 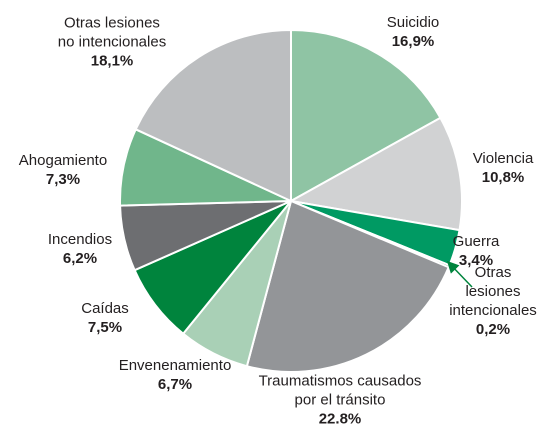 What do you see at coordinates (503, 168) in the screenshot?
I see `slice-label: Violencia 10,8%` at bounding box center [503, 168].